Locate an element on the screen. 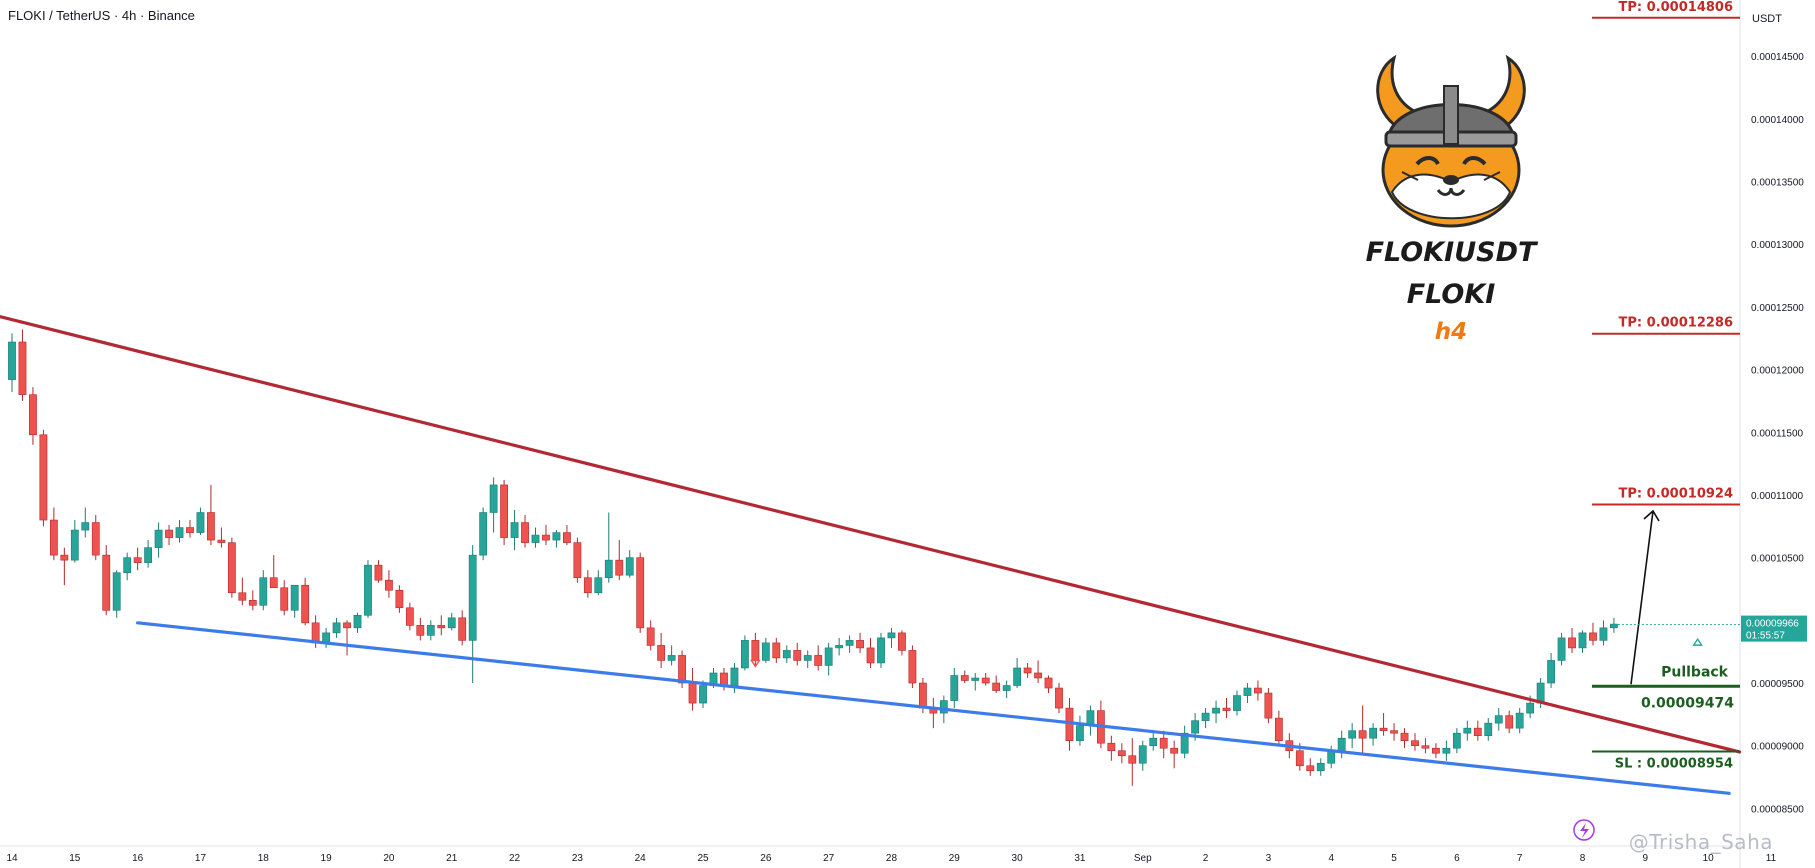 The image size is (1815, 868). y-tick-label: 0.00011000 is located at coordinates (1777, 496).